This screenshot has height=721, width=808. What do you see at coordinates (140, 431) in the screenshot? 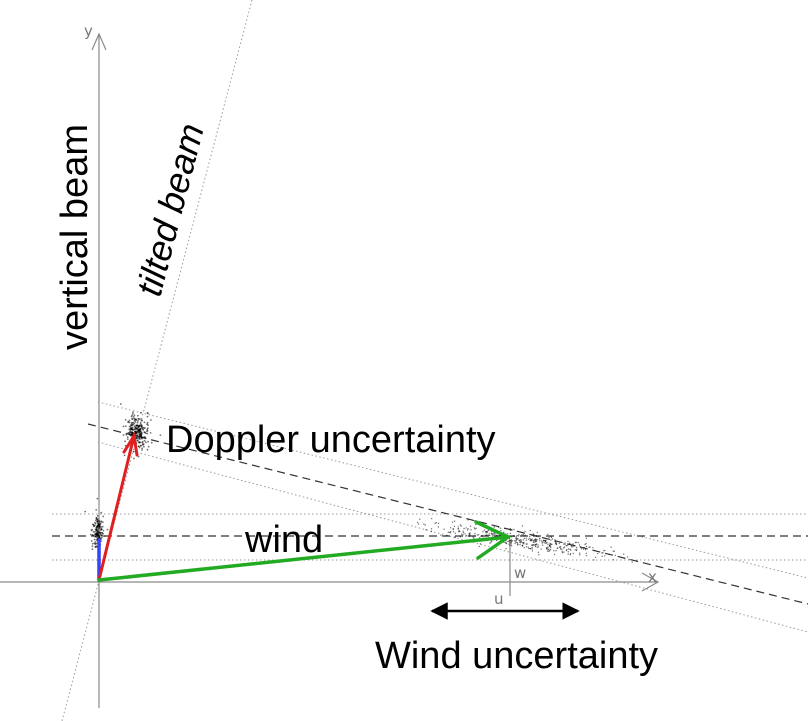
I see `doppler-scatter` at bounding box center [140, 431].